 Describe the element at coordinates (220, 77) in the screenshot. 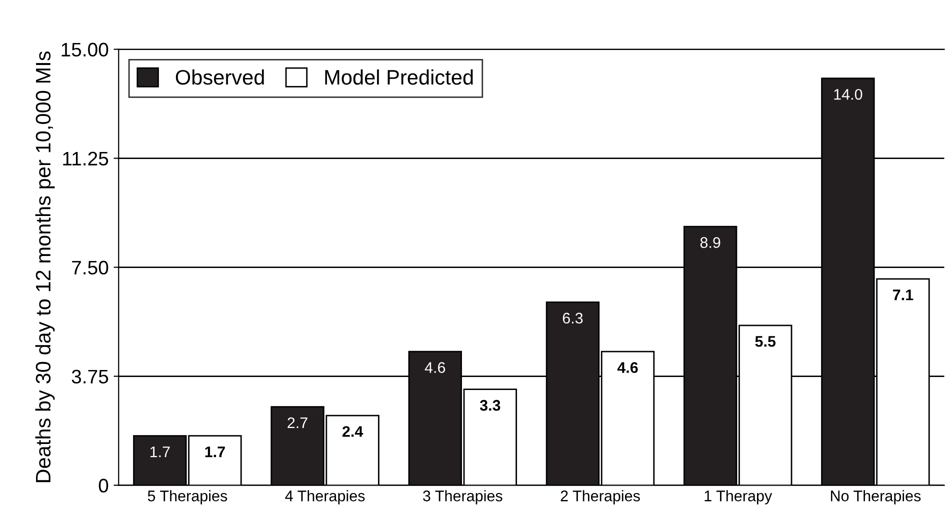

I see `legend-label: Observed` at that location.